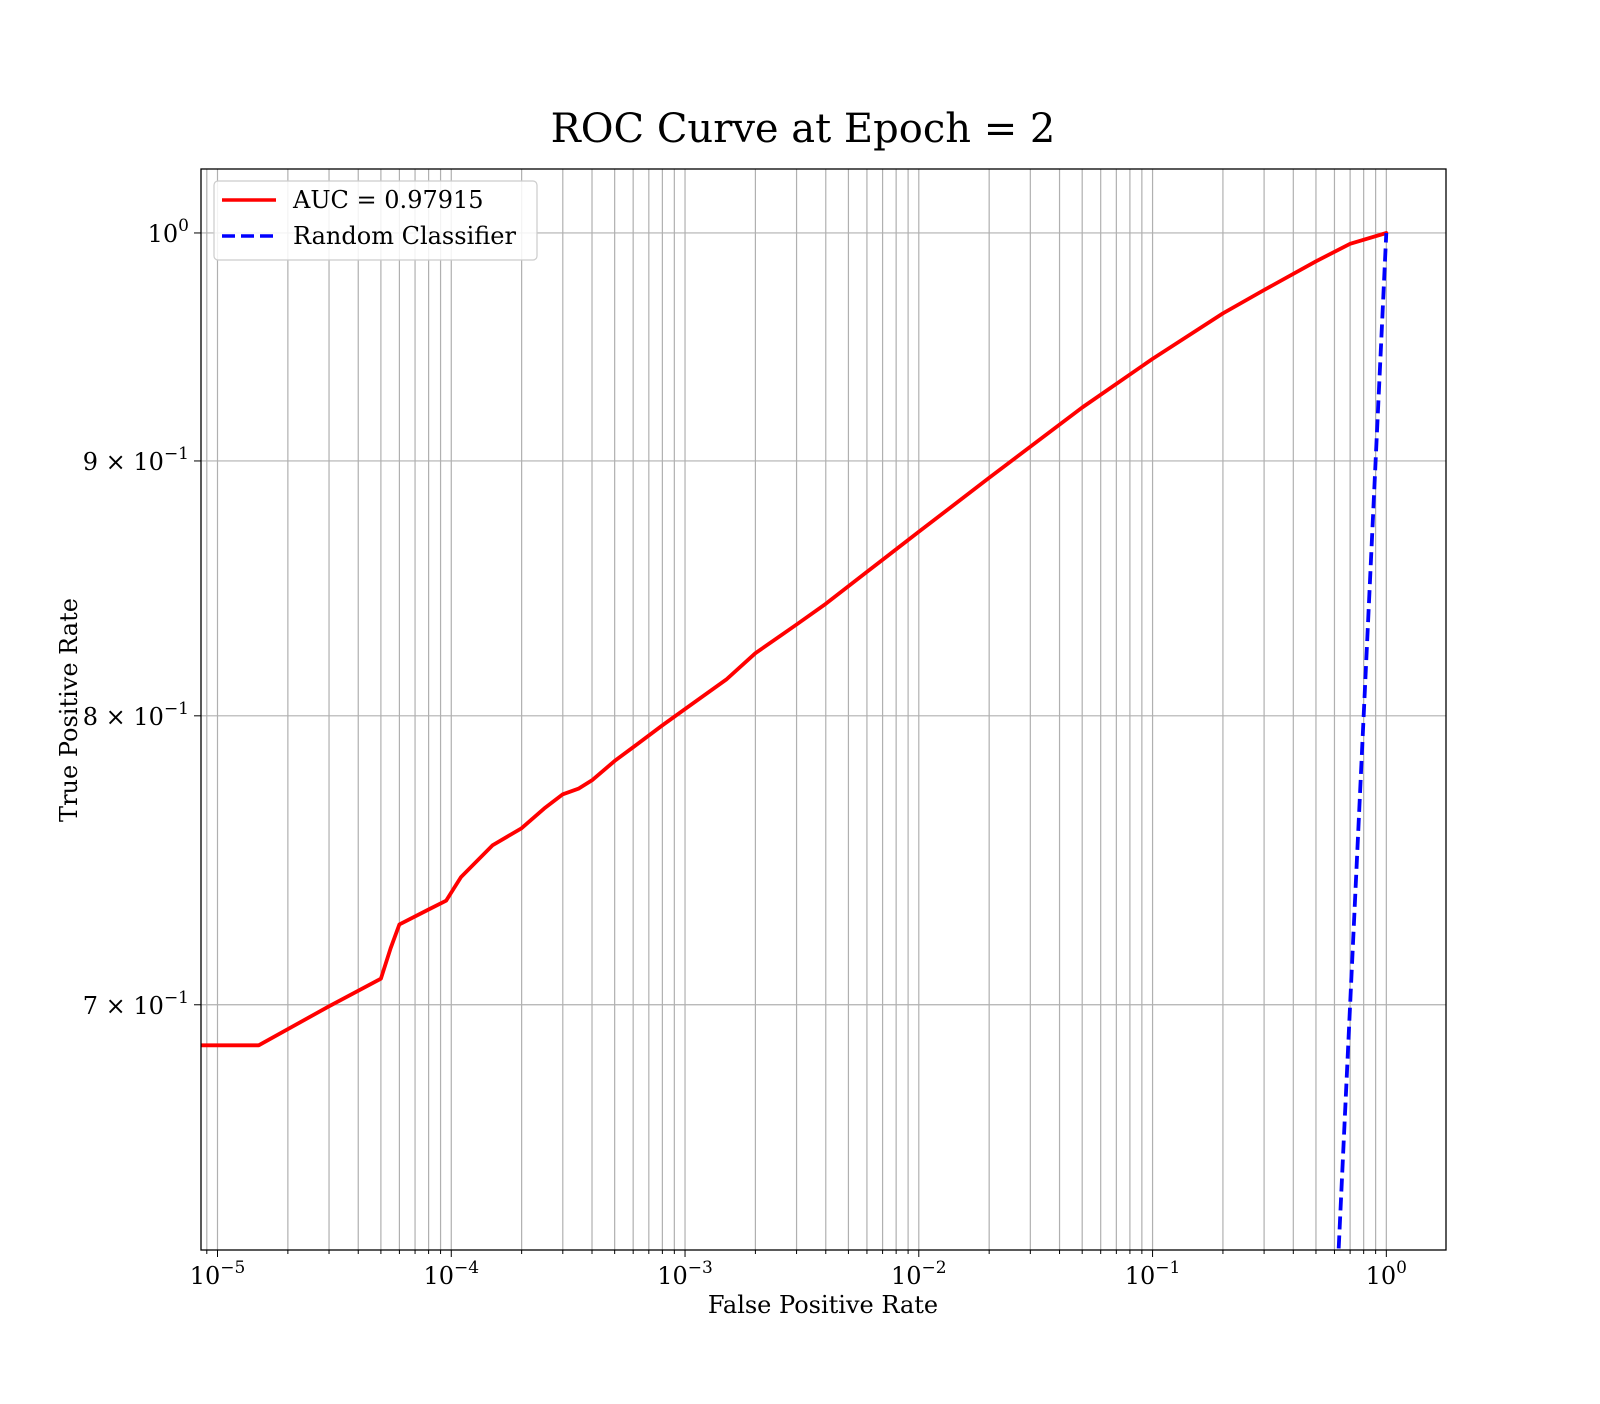 The image size is (1600, 1404). Describe the element at coordinates (1153, 1274) in the screenshot. I see `x-tick-label: 10⁻¹` at that location.